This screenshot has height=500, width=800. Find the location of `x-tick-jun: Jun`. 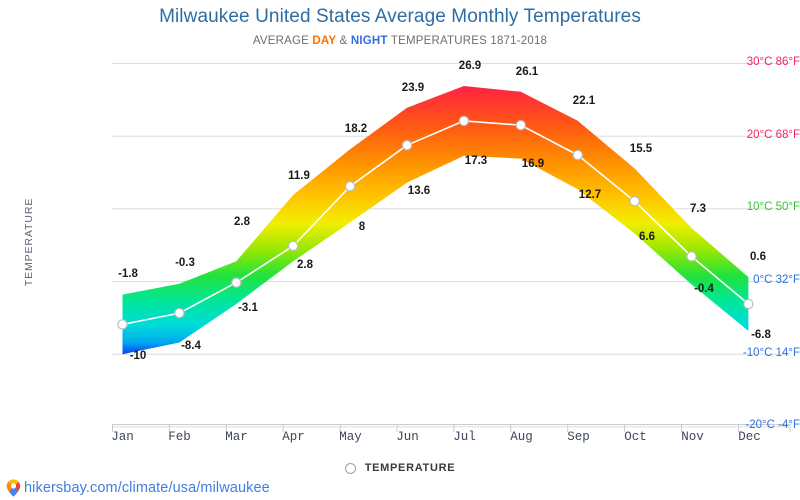

x-tick-jun: Jun is located at coordinates (407, 437).